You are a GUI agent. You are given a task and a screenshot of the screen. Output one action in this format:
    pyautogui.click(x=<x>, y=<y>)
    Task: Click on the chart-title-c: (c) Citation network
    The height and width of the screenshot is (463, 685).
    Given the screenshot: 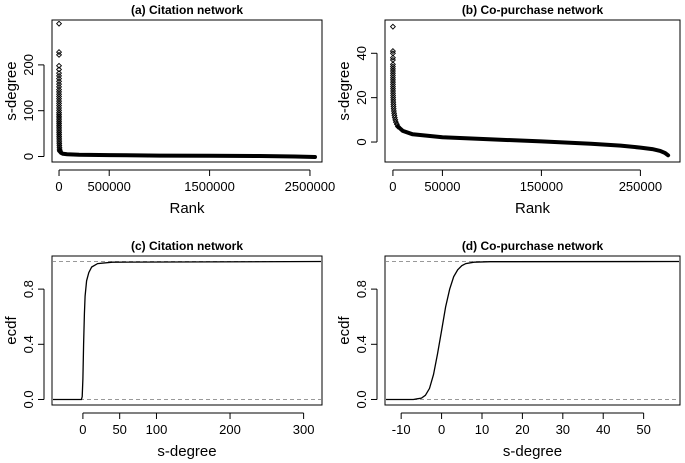 What is the action you would take?
    pyautogui.click(x=187, y=246)
    